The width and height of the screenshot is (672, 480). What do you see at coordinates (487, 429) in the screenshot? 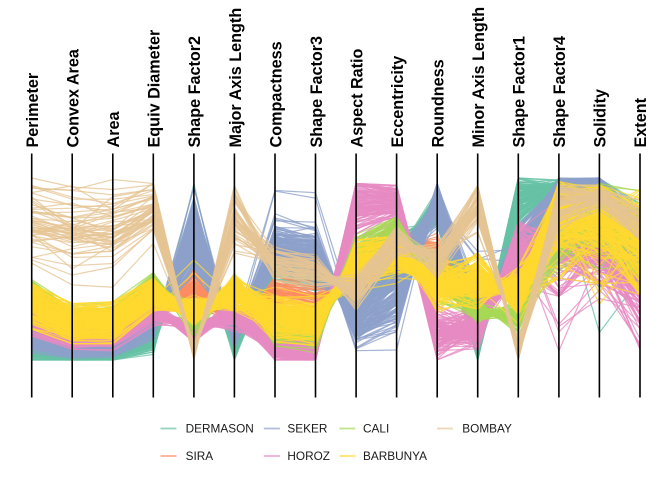
I see `svg-text: BOMBAY` at bounding box center [487, 429].